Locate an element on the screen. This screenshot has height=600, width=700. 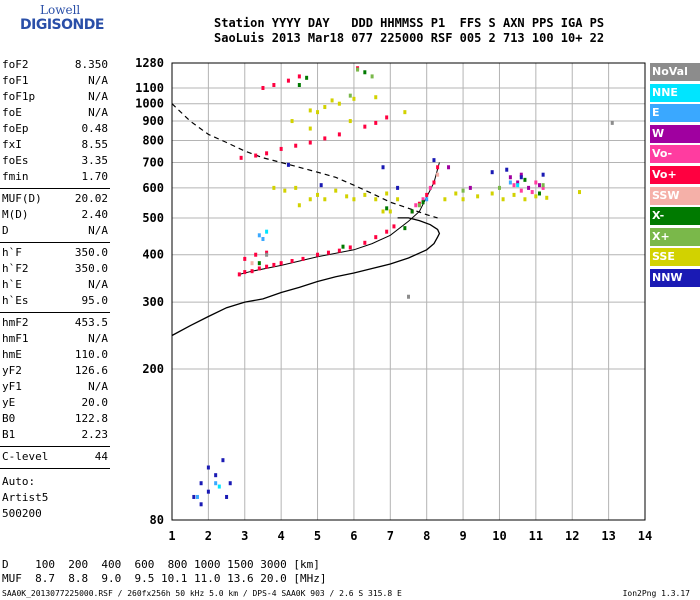
param-row: fxI 8.55 is located at coordinates (55, 146).